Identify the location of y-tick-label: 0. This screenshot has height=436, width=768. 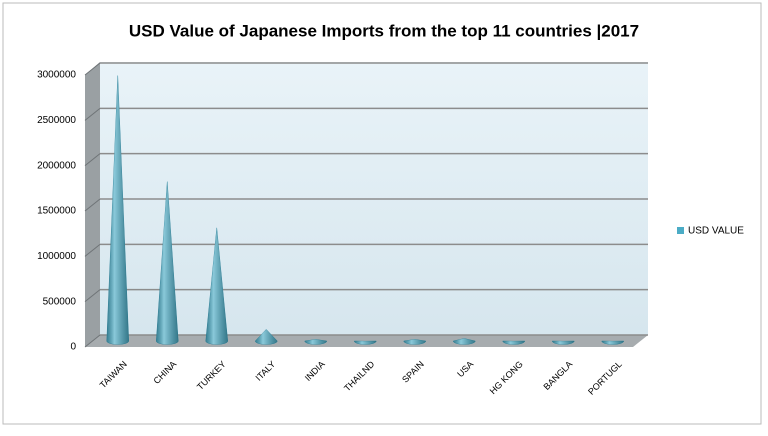
(73, 347).